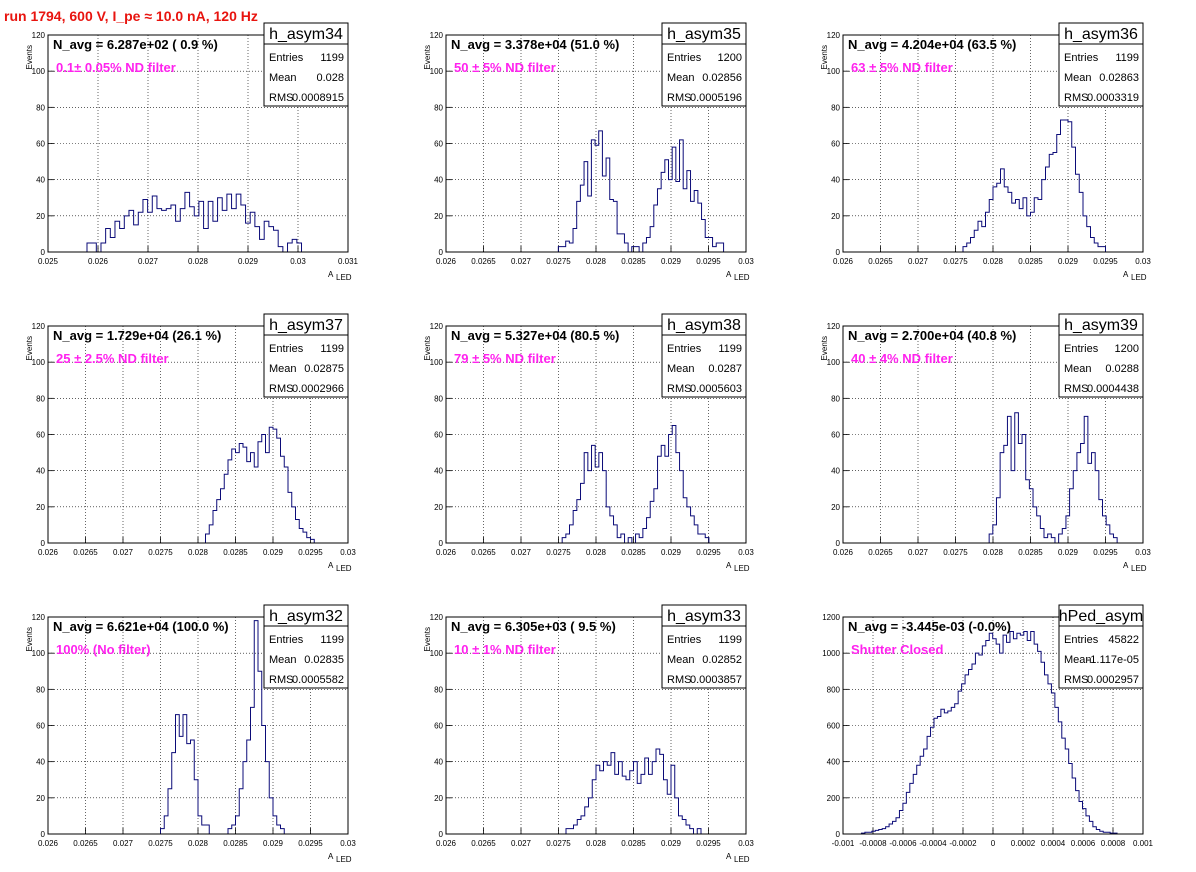  What do you see at coordinates (1113, 660) in the screenshot?
I see `stats-value: -1.117e-05` at bounding box center [1113, 660].